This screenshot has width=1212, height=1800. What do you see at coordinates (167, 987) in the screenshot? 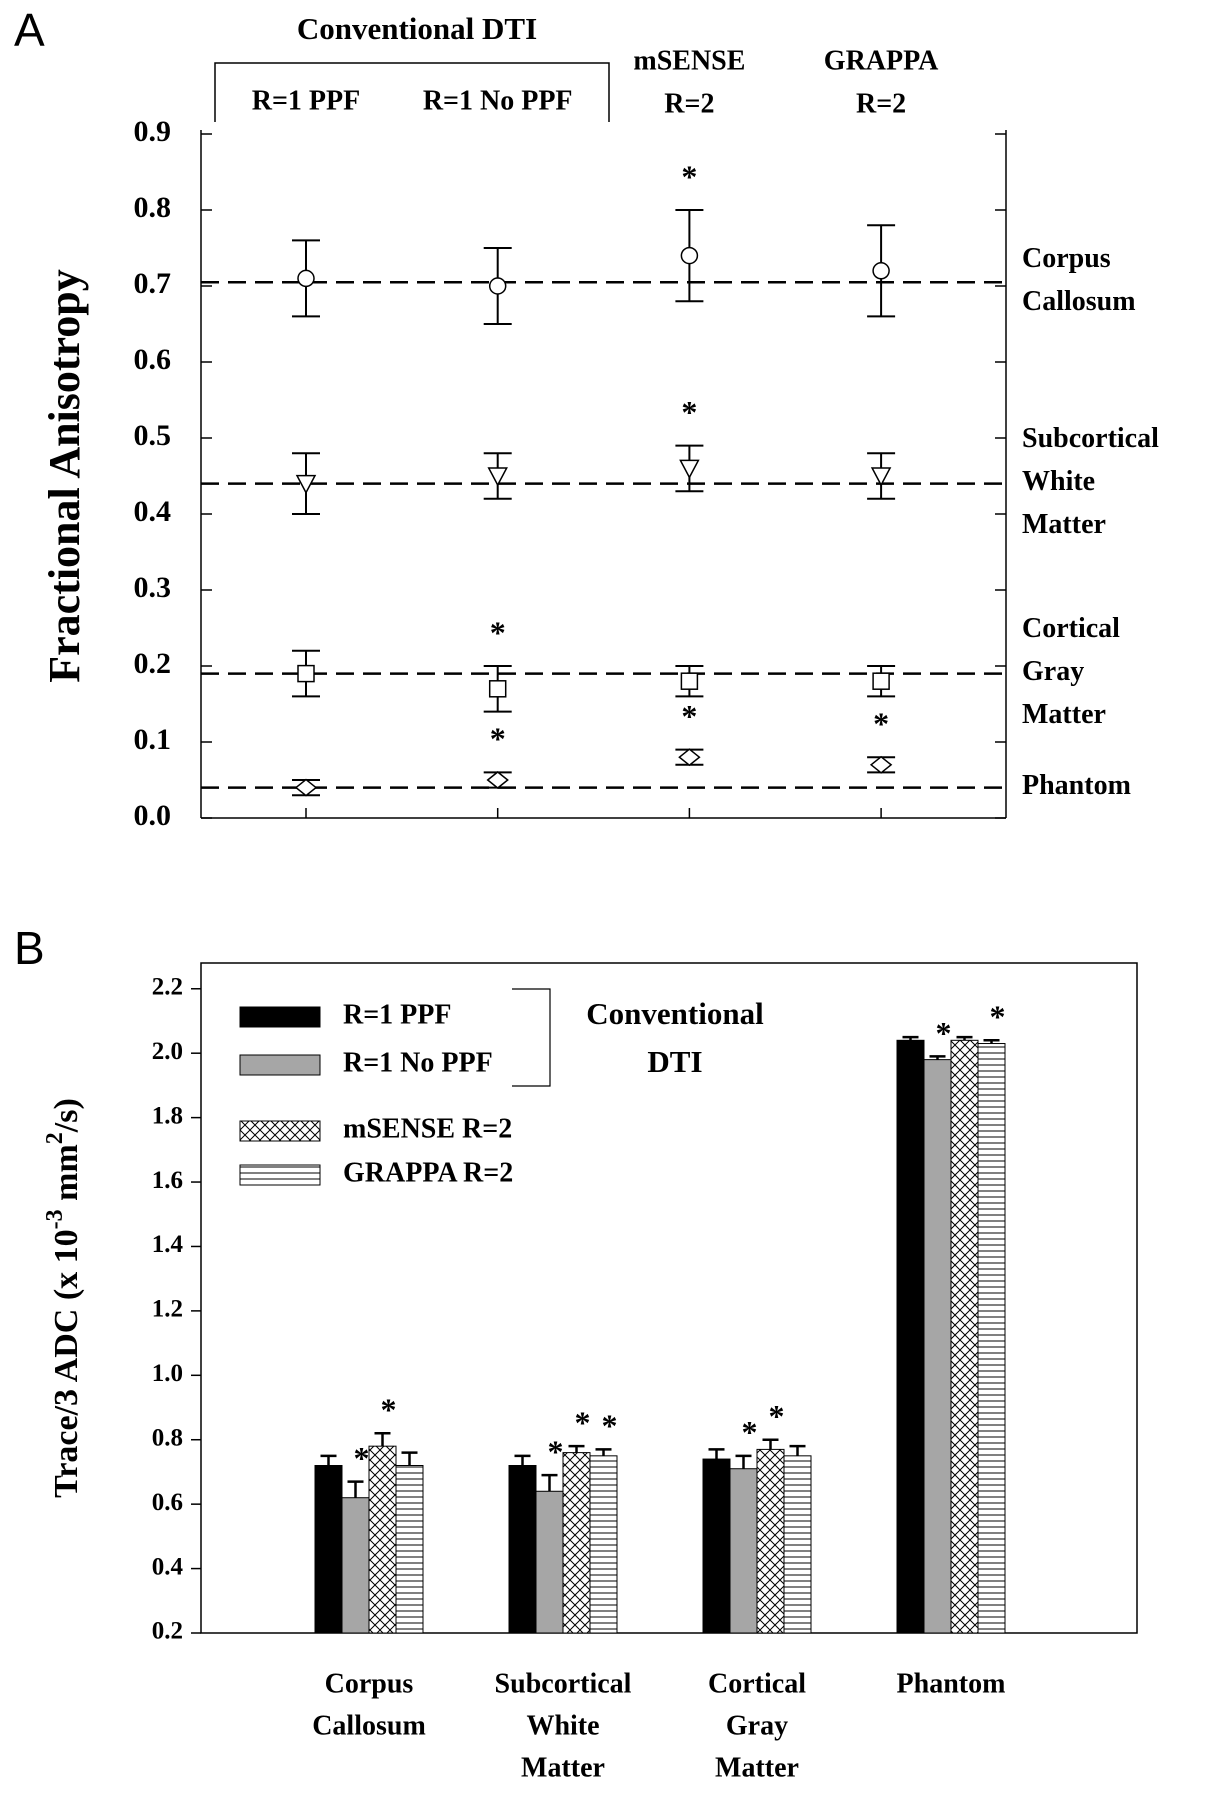
I see `y-tick-label: 2.2` at bounding box center [167, 987].